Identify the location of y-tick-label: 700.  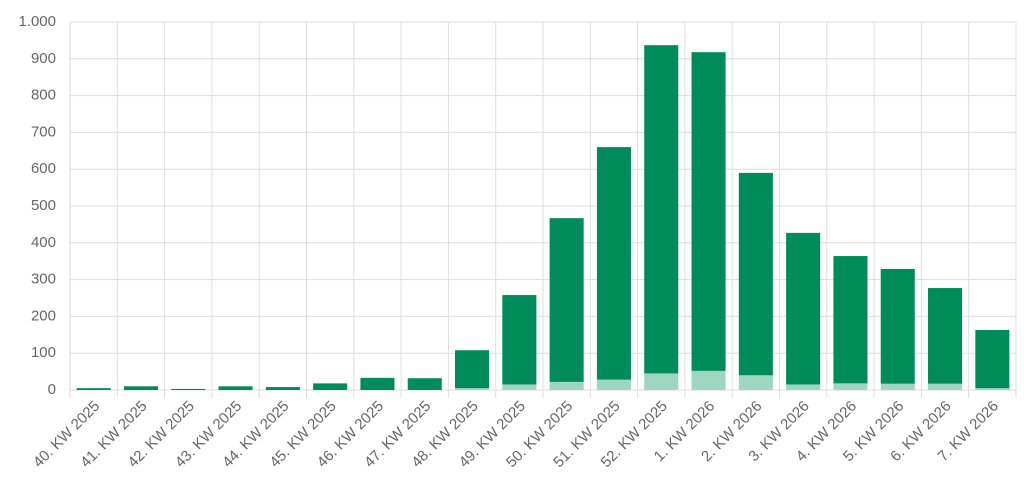
(43, 131).